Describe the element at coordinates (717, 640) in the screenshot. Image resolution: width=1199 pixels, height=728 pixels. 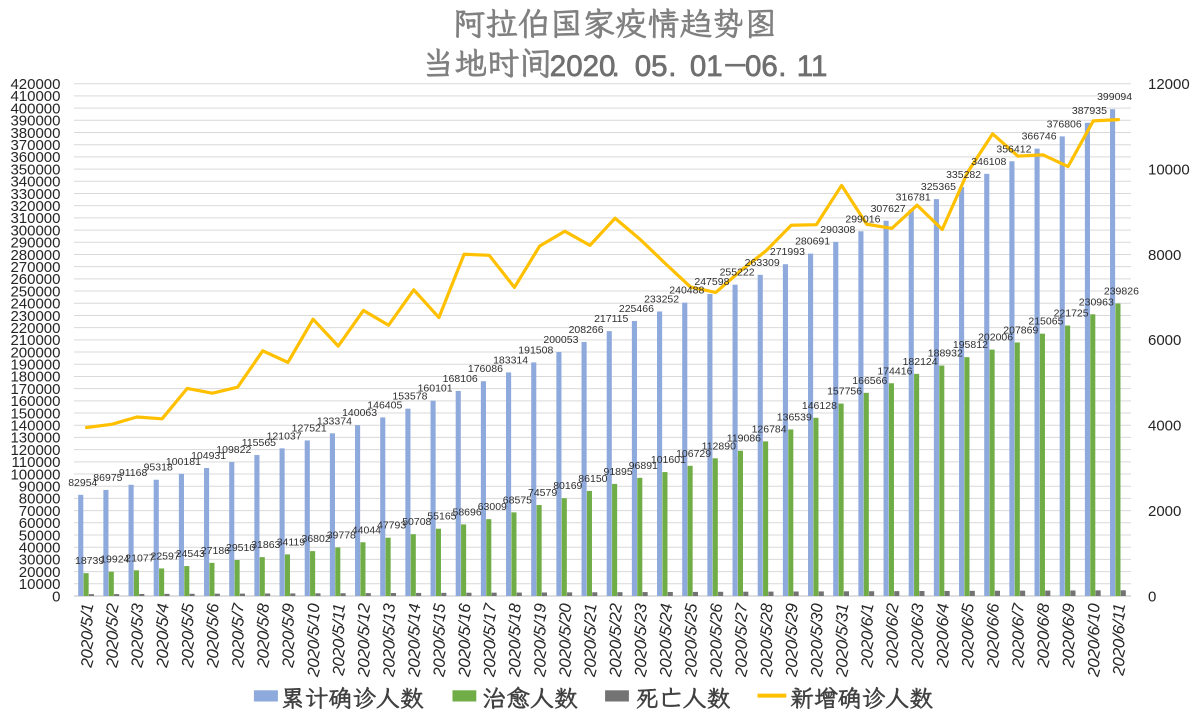
I see `svg-text: 2020/5/26` at that location.